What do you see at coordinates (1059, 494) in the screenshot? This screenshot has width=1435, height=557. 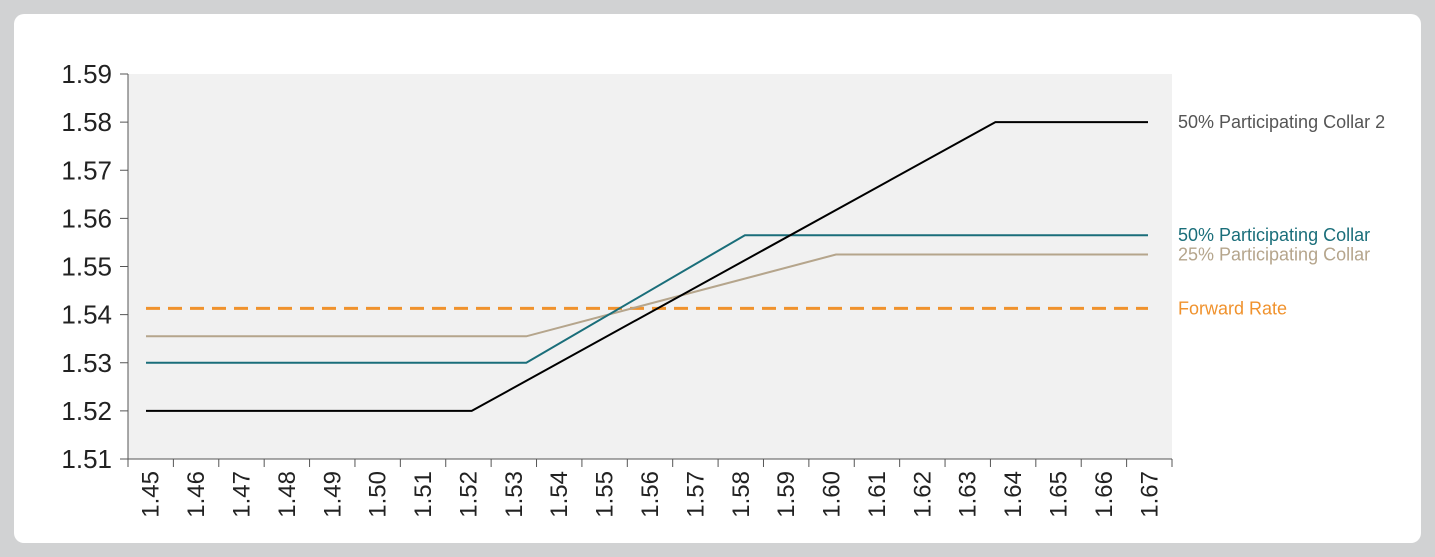 I see `x-tick-label: 1.65` at bounding box center [1059, 494].